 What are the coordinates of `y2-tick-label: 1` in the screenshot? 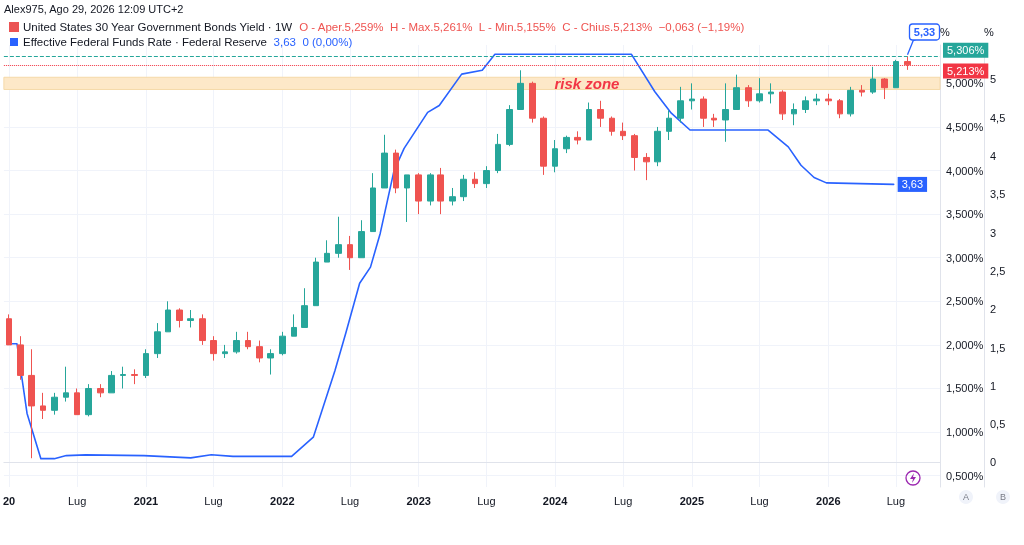 It's located at (993, 385).